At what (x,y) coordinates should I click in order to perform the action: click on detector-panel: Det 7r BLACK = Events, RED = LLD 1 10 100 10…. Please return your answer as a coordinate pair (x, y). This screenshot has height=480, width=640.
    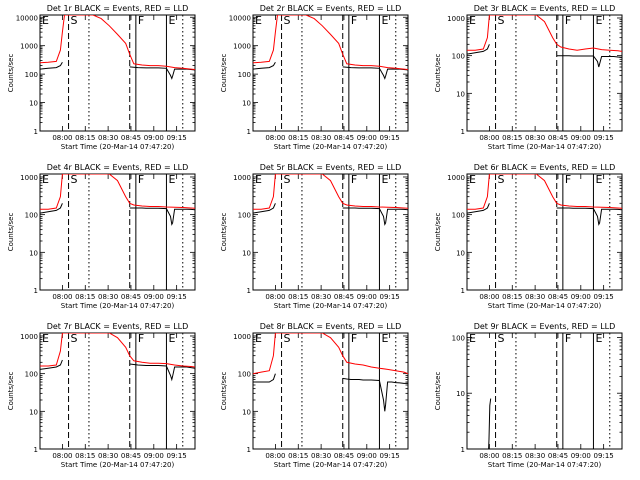
    Looking at the image, I should click on (101, 395).